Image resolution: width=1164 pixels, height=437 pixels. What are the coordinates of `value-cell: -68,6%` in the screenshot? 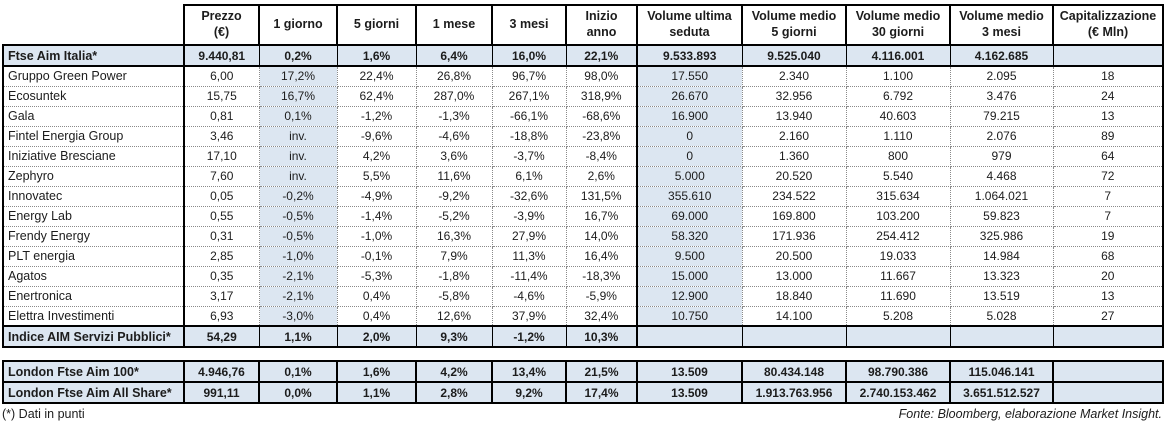 It's located at (601, 116).